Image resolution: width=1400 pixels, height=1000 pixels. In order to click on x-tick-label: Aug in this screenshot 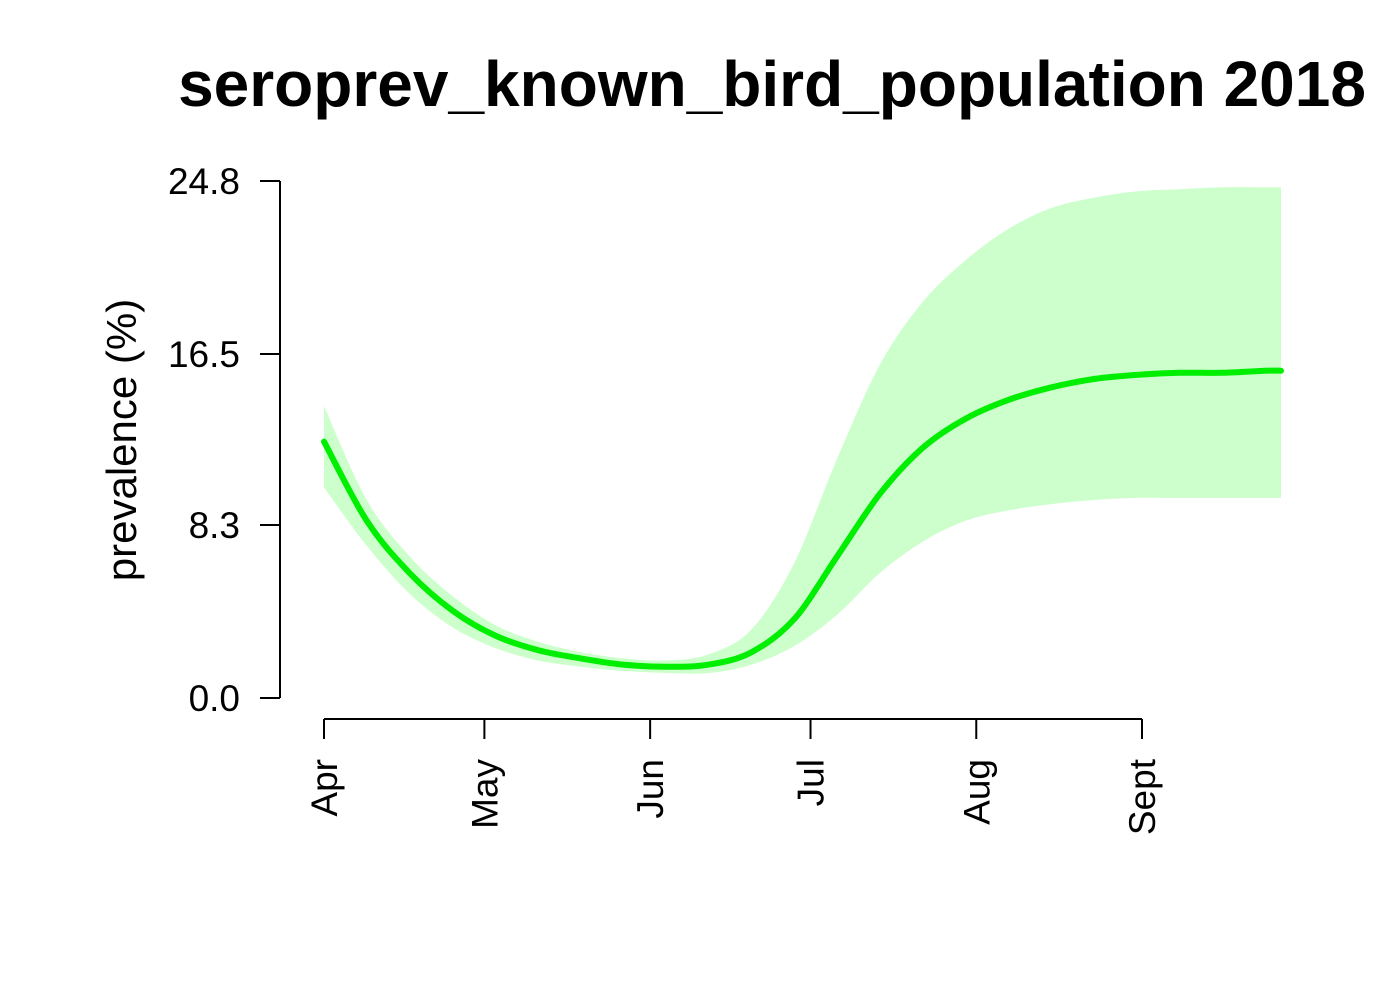, I will do `click(976, 792)`.